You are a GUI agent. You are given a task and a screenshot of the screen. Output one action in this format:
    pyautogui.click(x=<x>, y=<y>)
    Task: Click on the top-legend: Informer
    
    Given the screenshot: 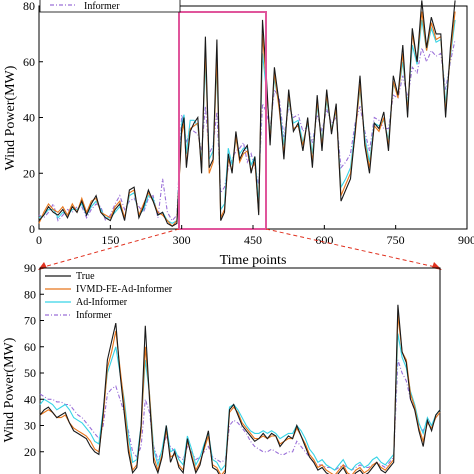 What is the action you would take?
    pyautogui.click(x=110, y=6)
    